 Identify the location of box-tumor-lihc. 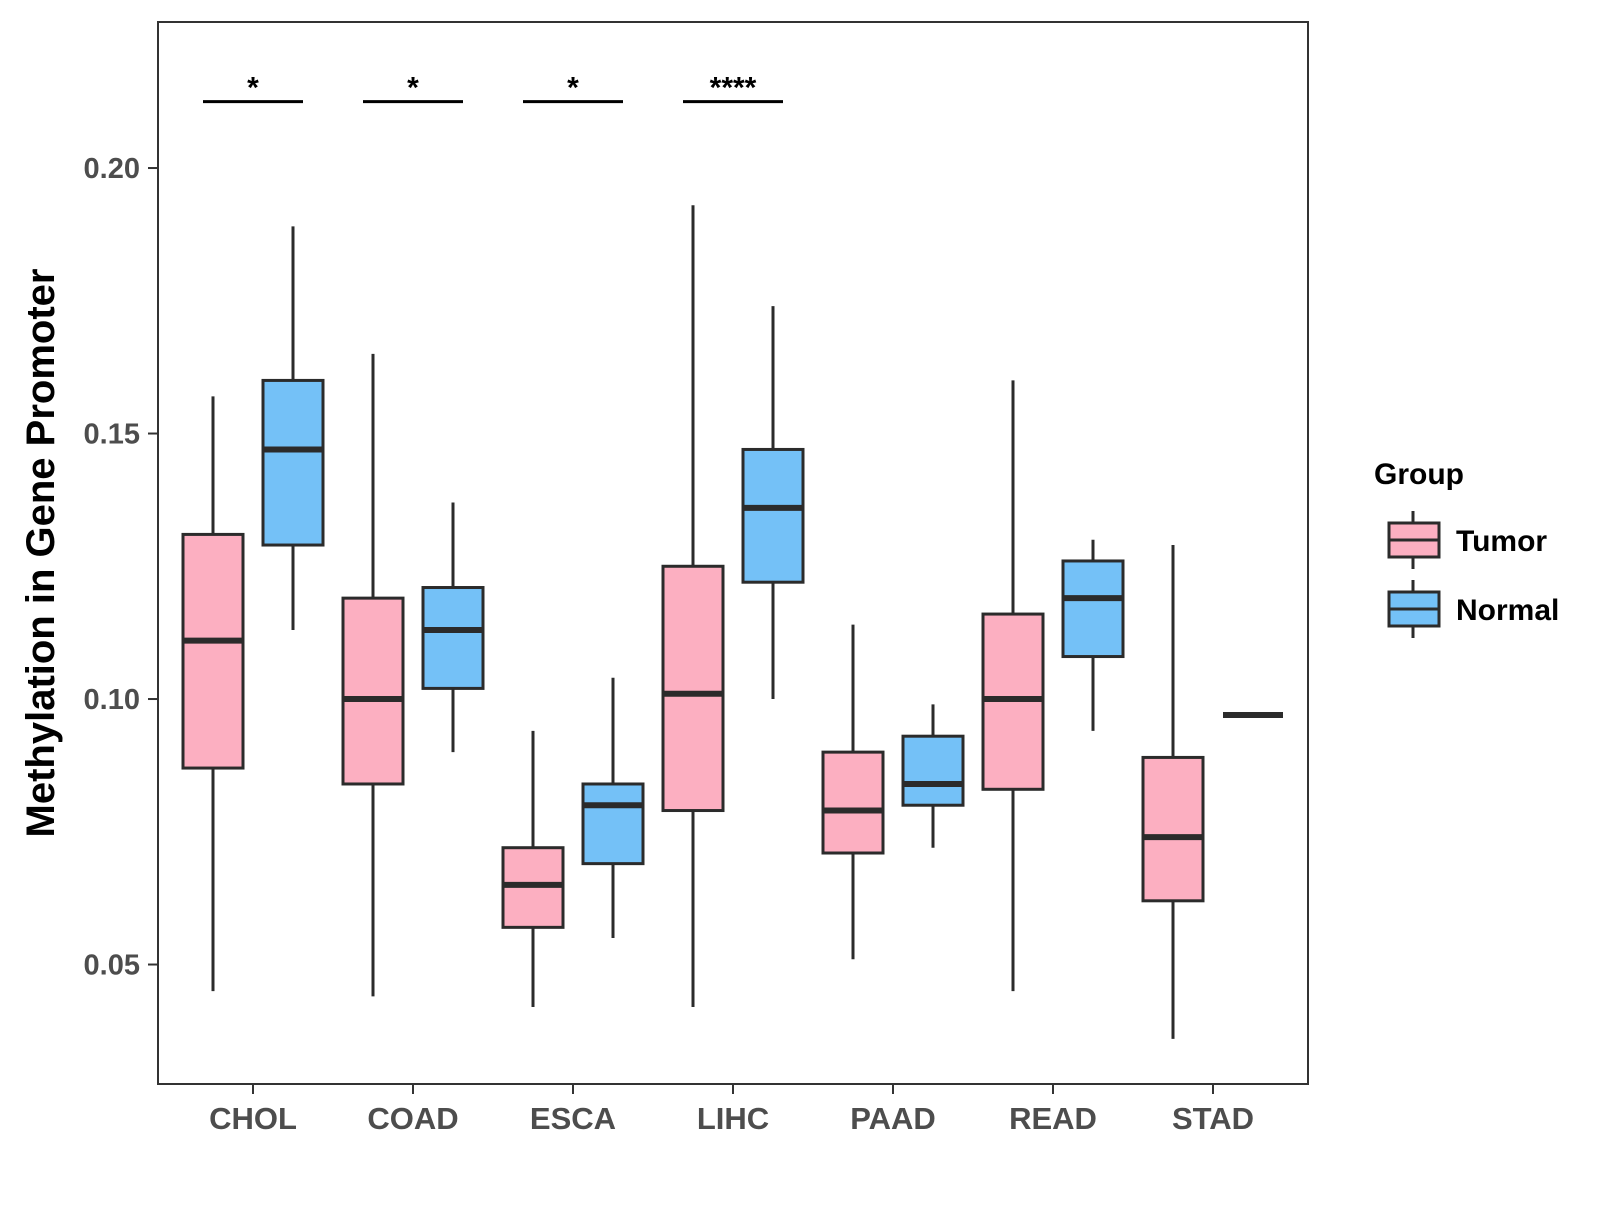
(693, 606).